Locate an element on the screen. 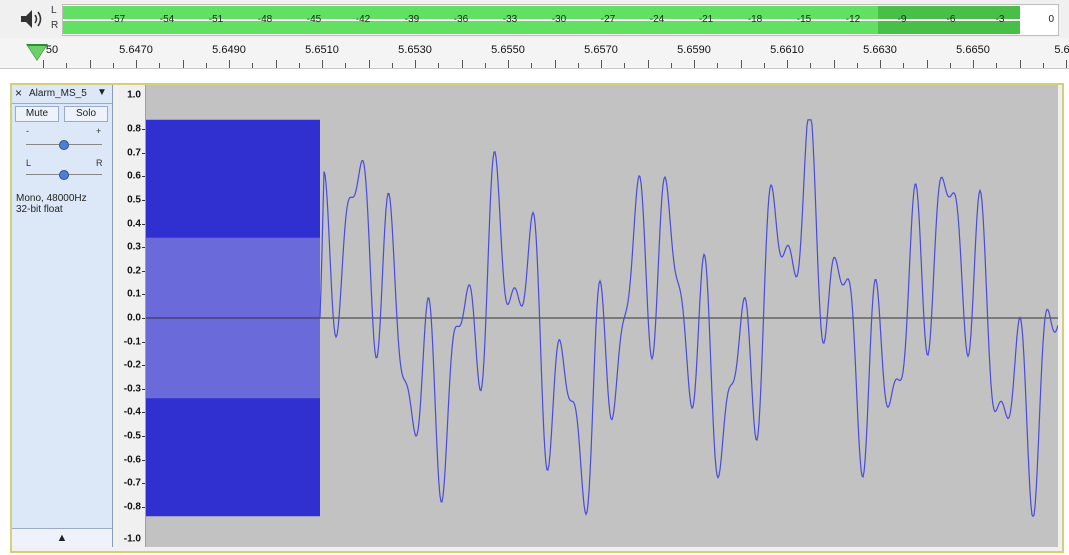  ruler-time-label: 5.6490 is located at coordinates (229, 50).